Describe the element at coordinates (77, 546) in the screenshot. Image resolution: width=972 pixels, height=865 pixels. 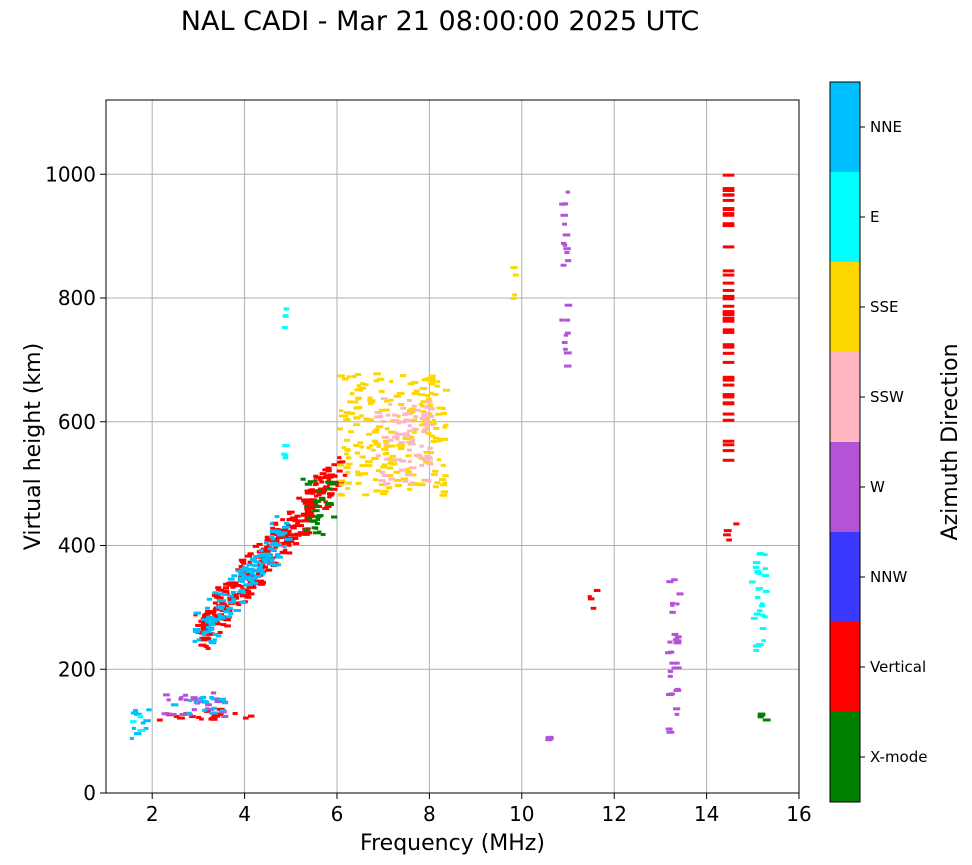
I see `y-tick-label: 400` at that location.